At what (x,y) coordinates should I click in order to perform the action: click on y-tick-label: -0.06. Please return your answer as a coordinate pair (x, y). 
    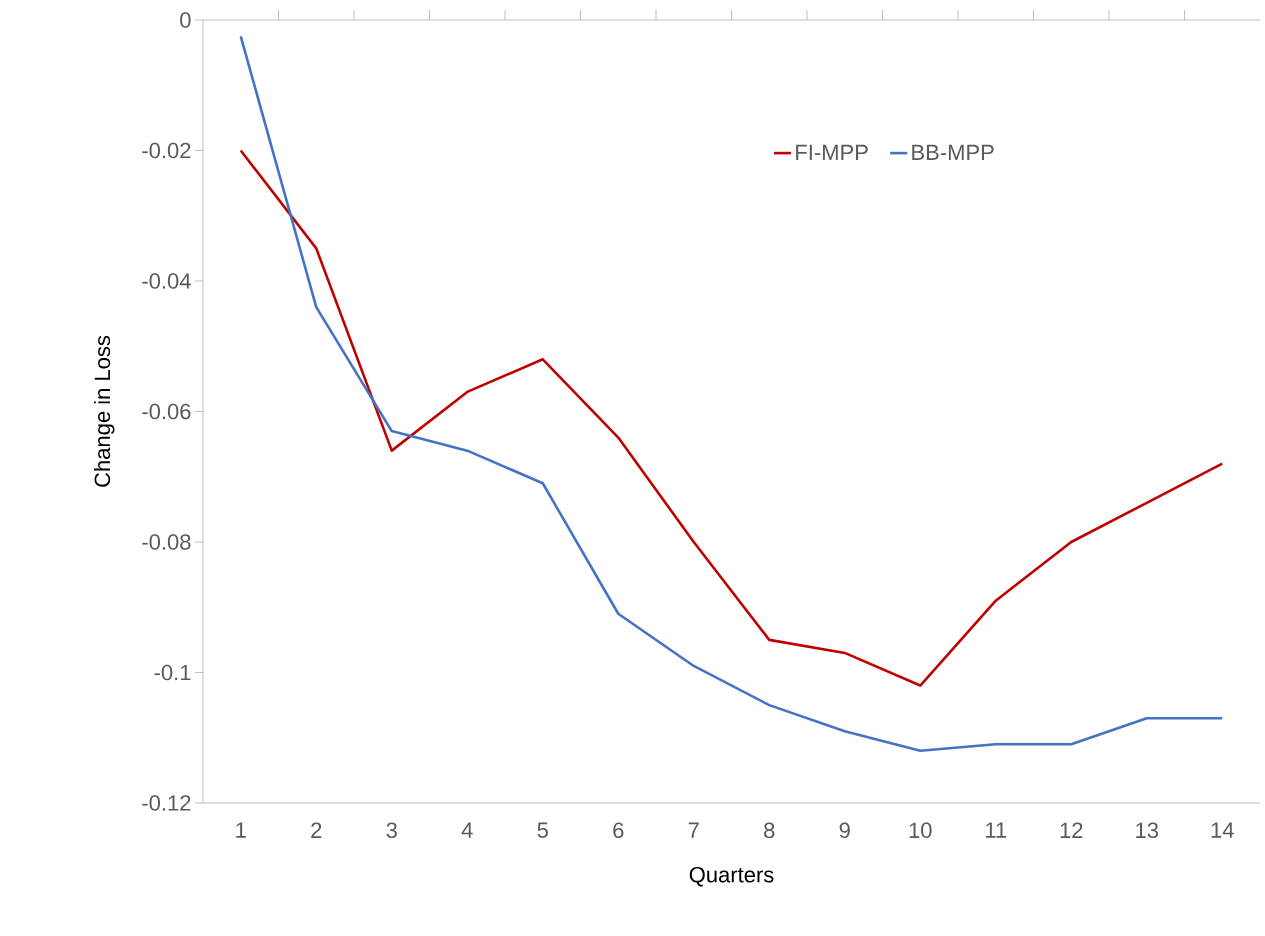
    Looking at the image, I should click on (166, 411).